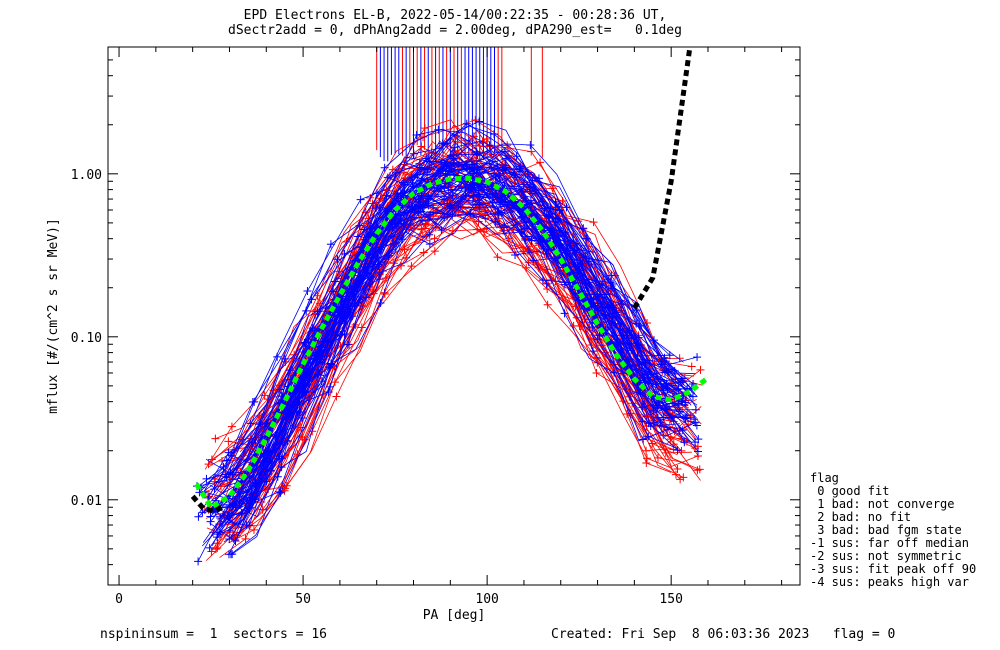 Image resolution: width=1000 pixels, height=650 pixels. I want to click on x-tick-label: 150, so click(670, 599).